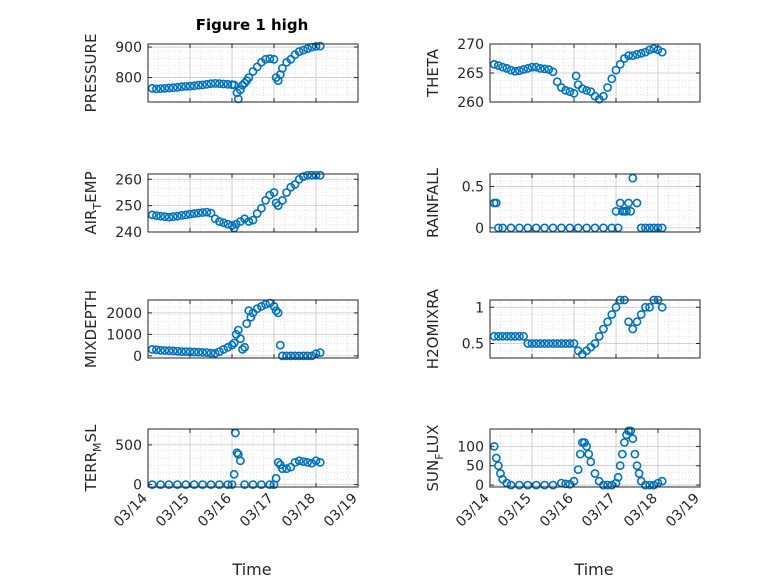 The height and width of the screenshot is (583, 778). I want to click on x-tick-label: 03/17, so click(257, 511).